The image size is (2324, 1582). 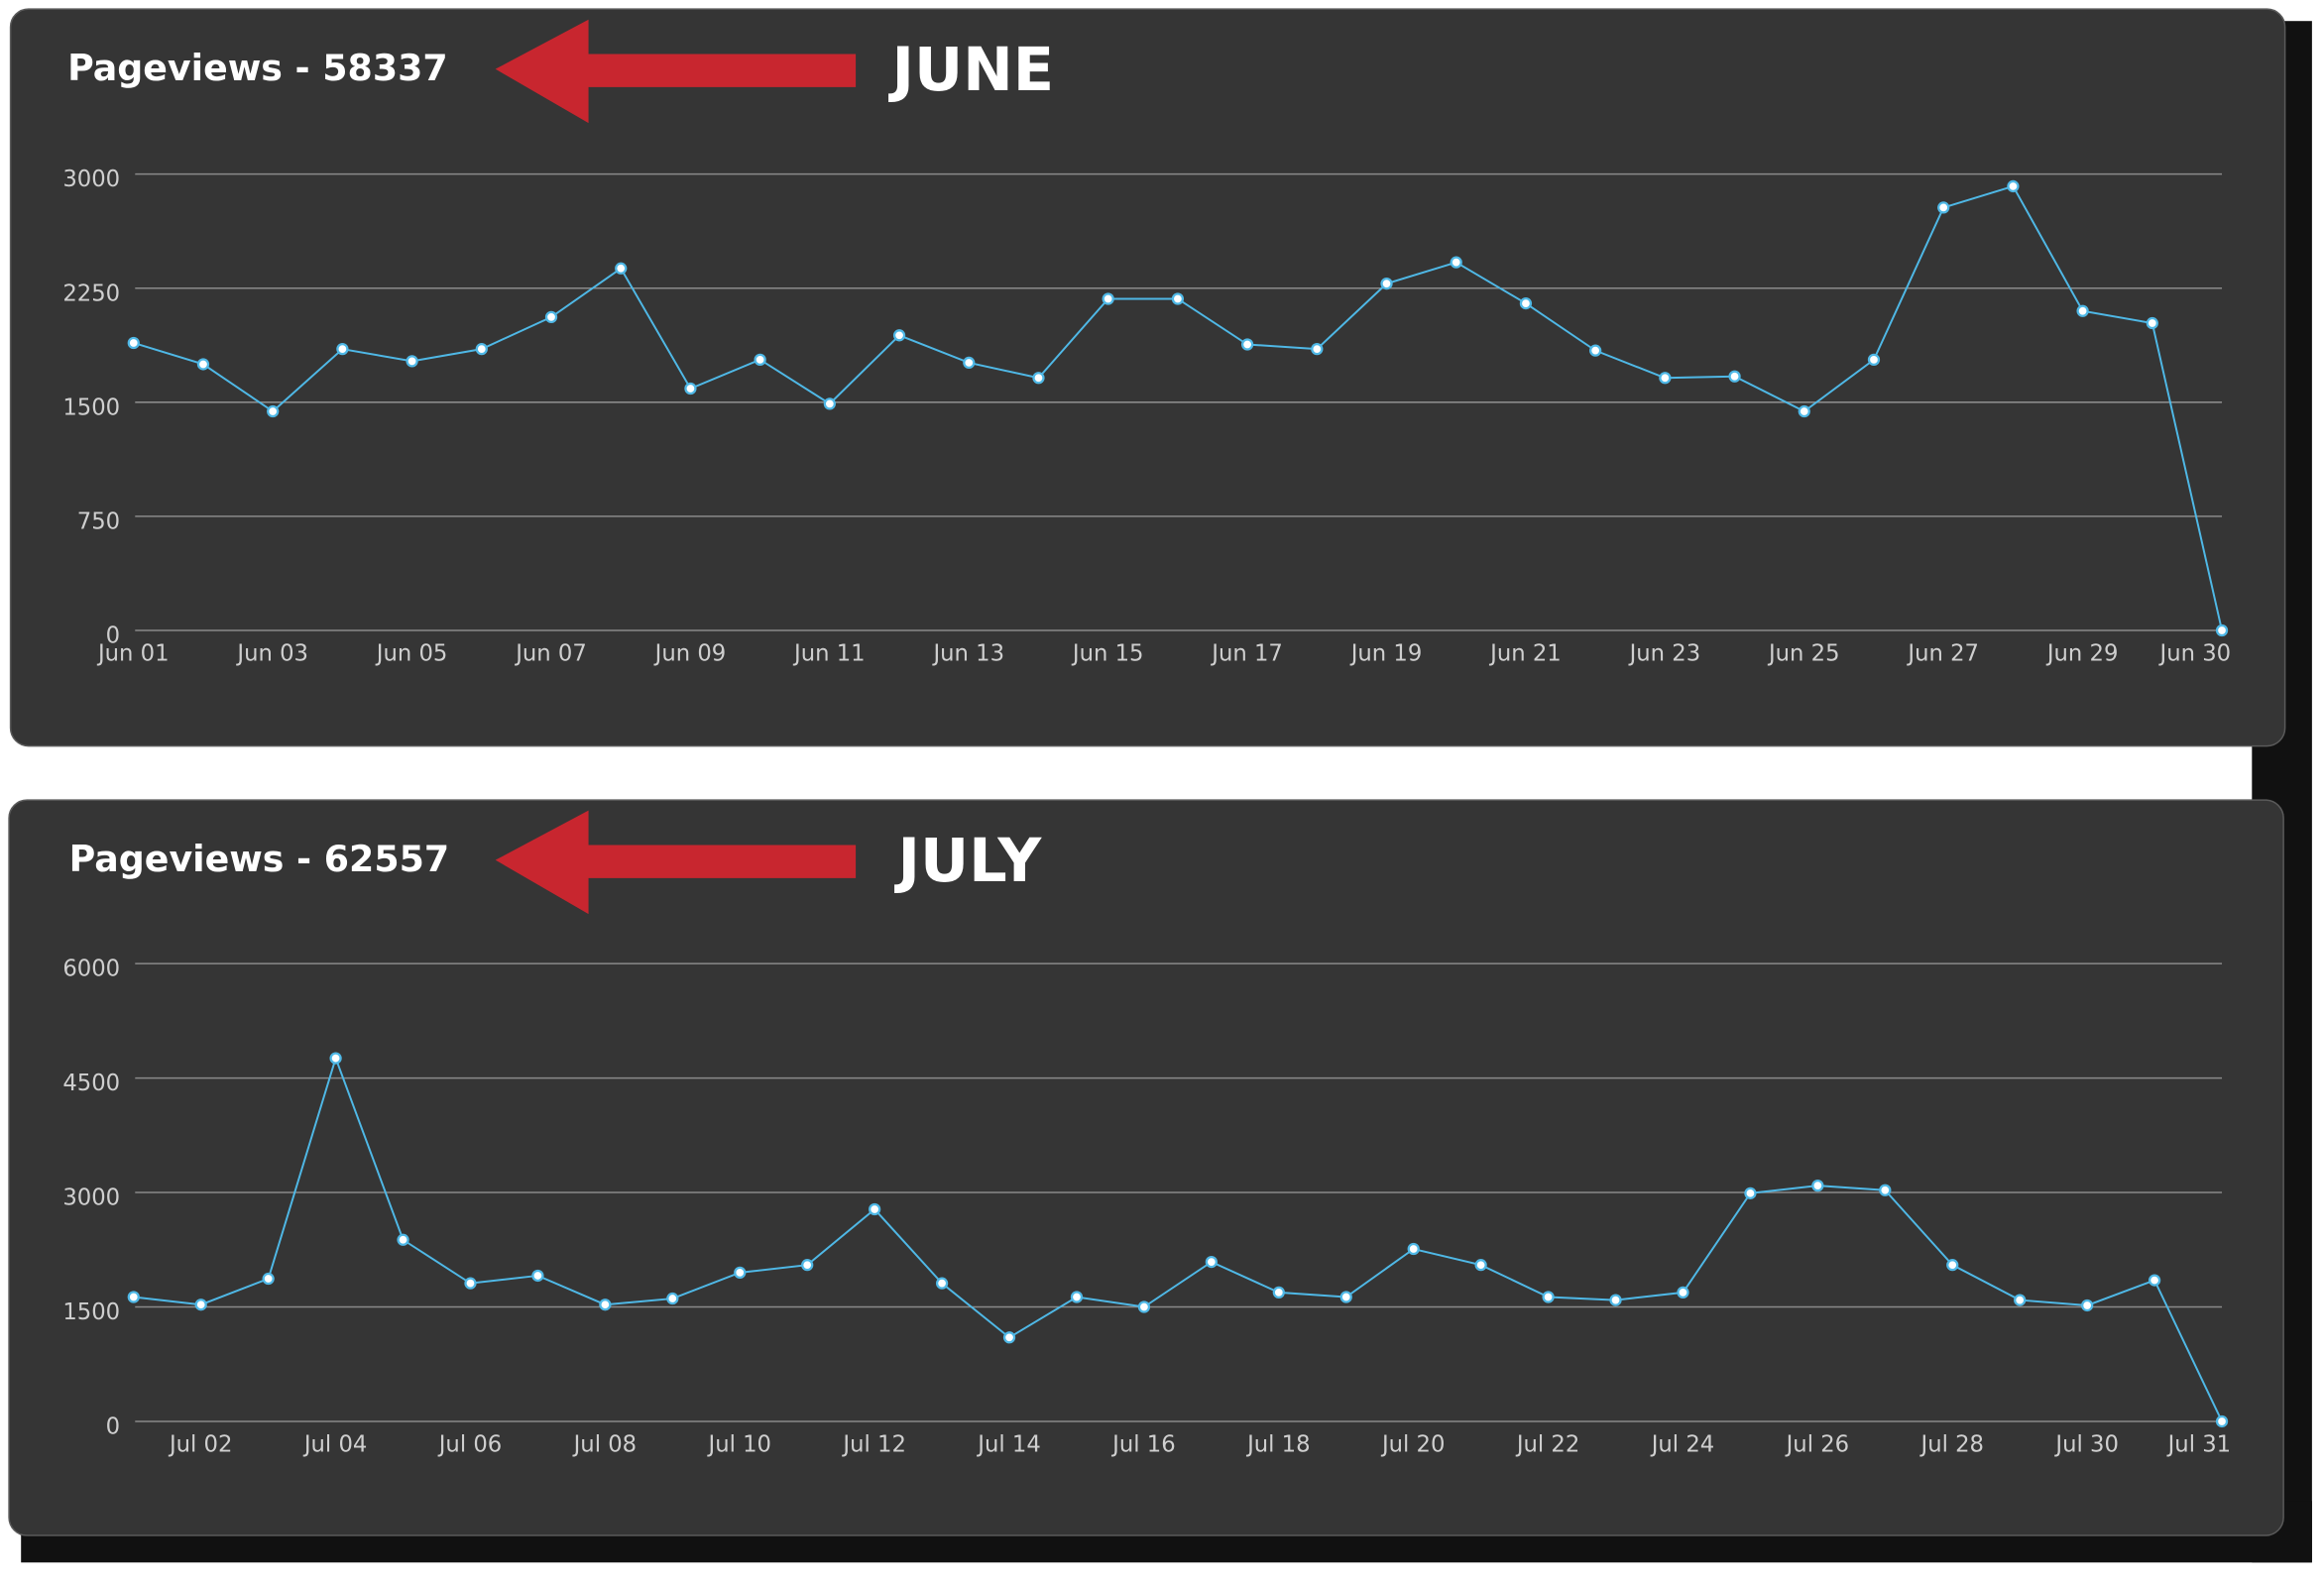 I want to click on x-tick-label: Jun 19, so click(x=1386, y=654).